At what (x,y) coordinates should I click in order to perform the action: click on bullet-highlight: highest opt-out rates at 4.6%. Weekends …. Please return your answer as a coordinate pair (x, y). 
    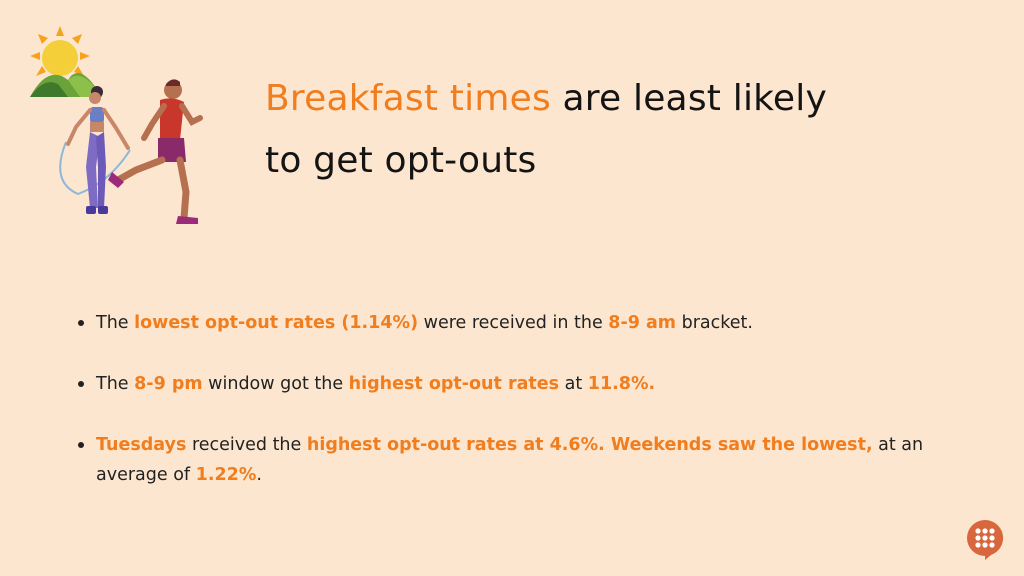
    Looking at the image, I should click on (589, 445).